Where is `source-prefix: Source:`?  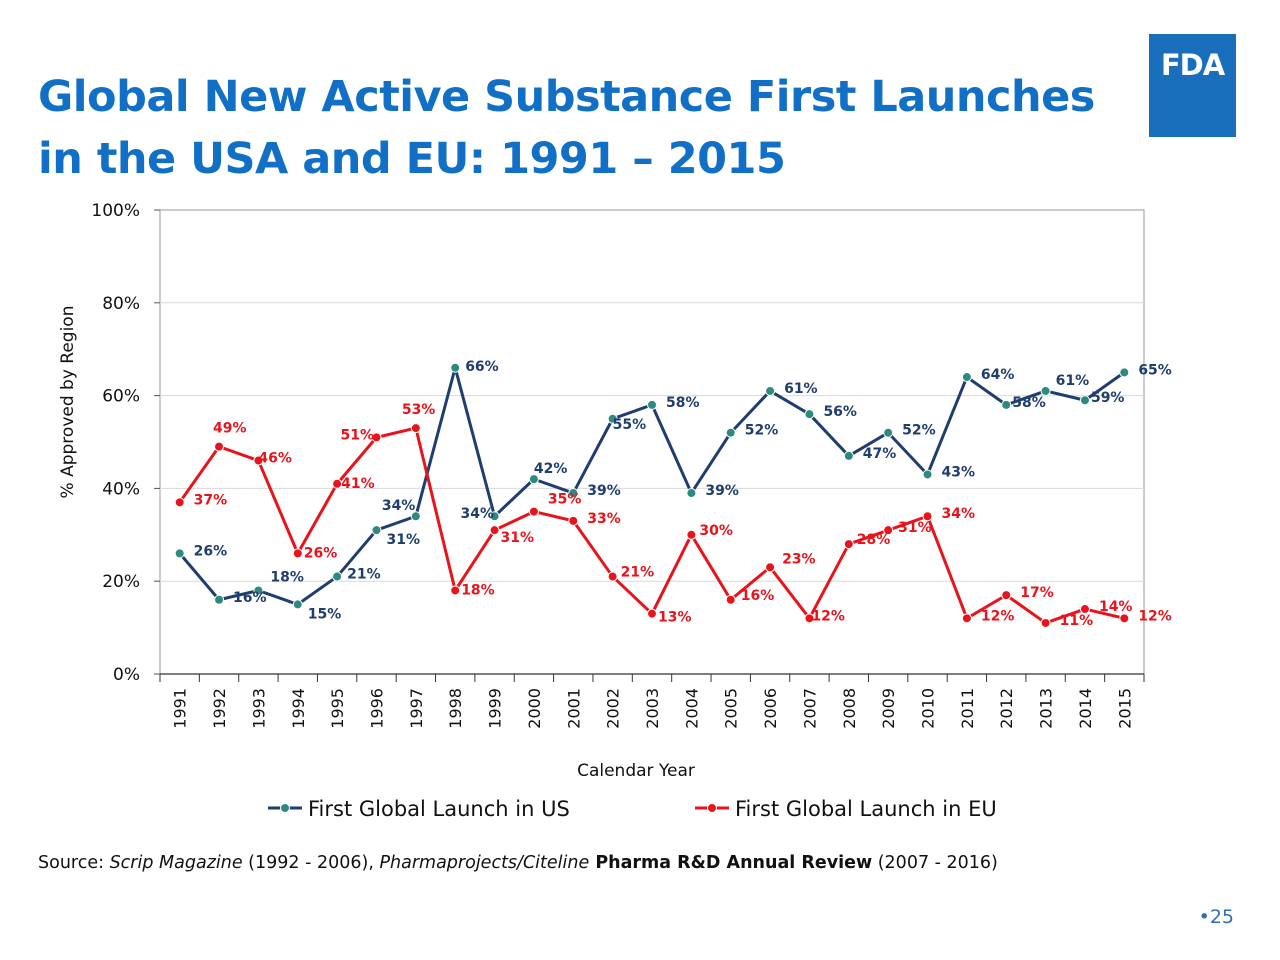 source-prefix: Source: is located at coordinates (74, 863).